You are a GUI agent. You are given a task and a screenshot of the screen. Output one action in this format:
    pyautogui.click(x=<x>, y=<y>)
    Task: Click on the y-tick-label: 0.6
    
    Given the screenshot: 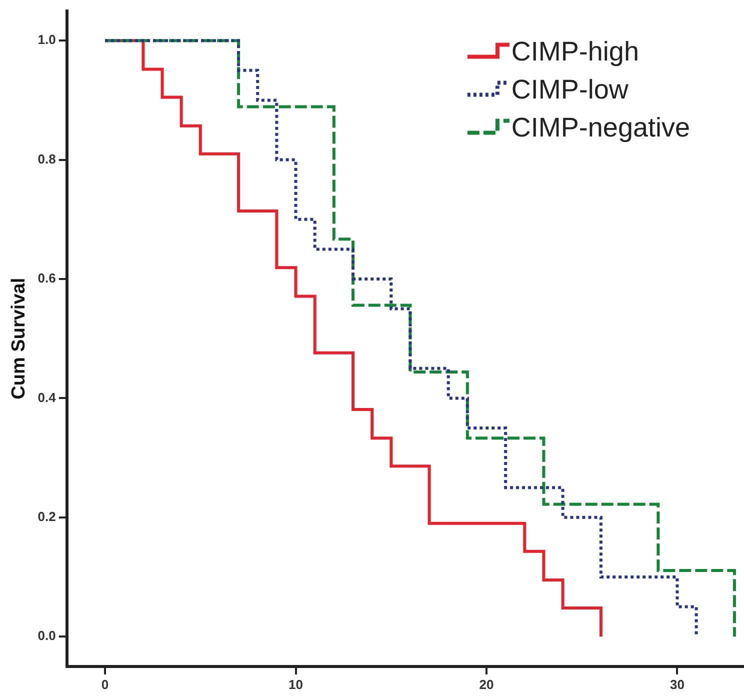 What is the action you would take?
    pyautogui.click(x=47, y=278)
    